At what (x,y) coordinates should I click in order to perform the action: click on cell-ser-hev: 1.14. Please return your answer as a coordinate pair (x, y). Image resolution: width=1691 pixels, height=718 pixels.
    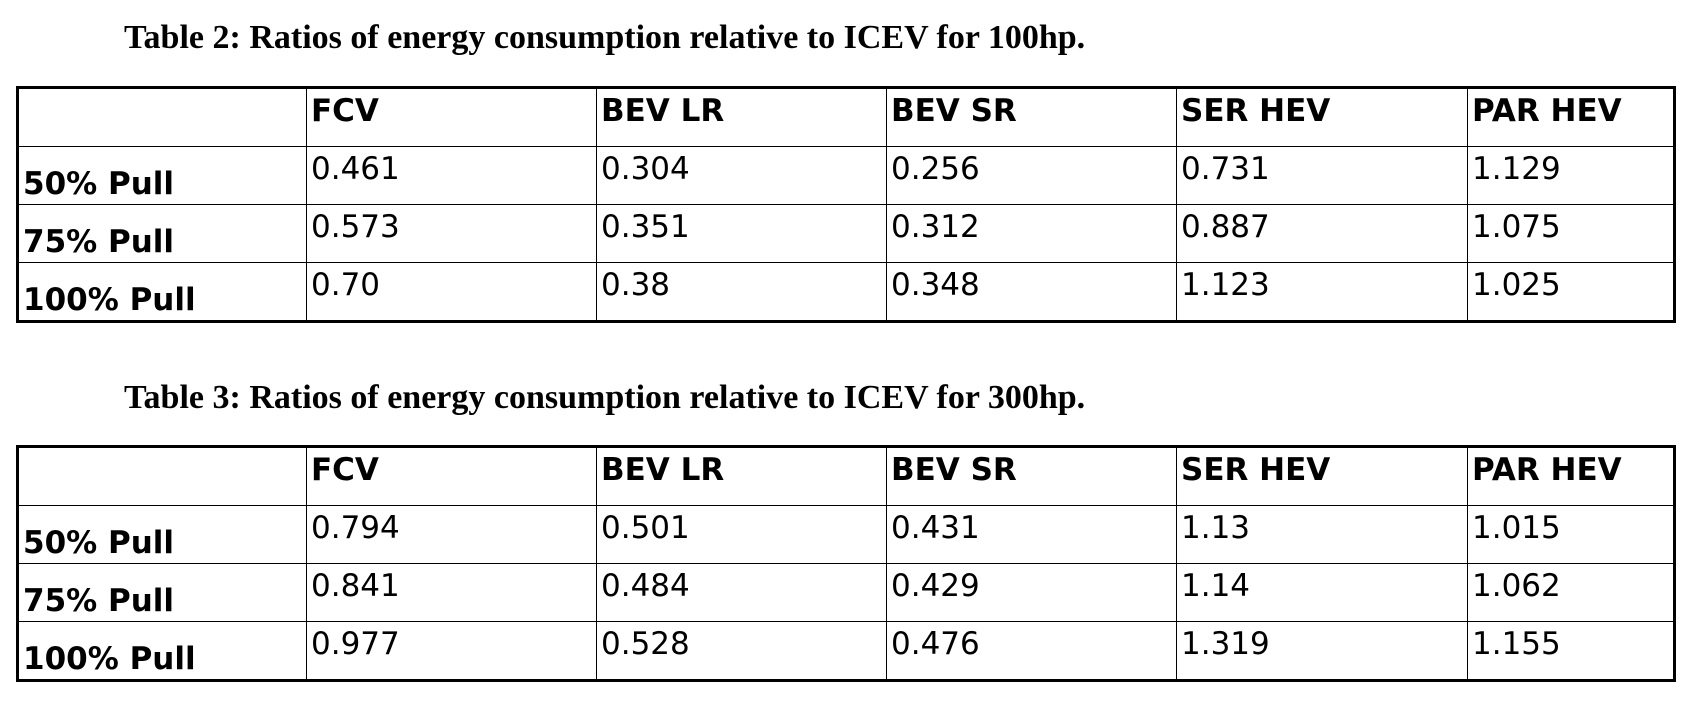
    Looking at the image, I should click on (1322, 592).